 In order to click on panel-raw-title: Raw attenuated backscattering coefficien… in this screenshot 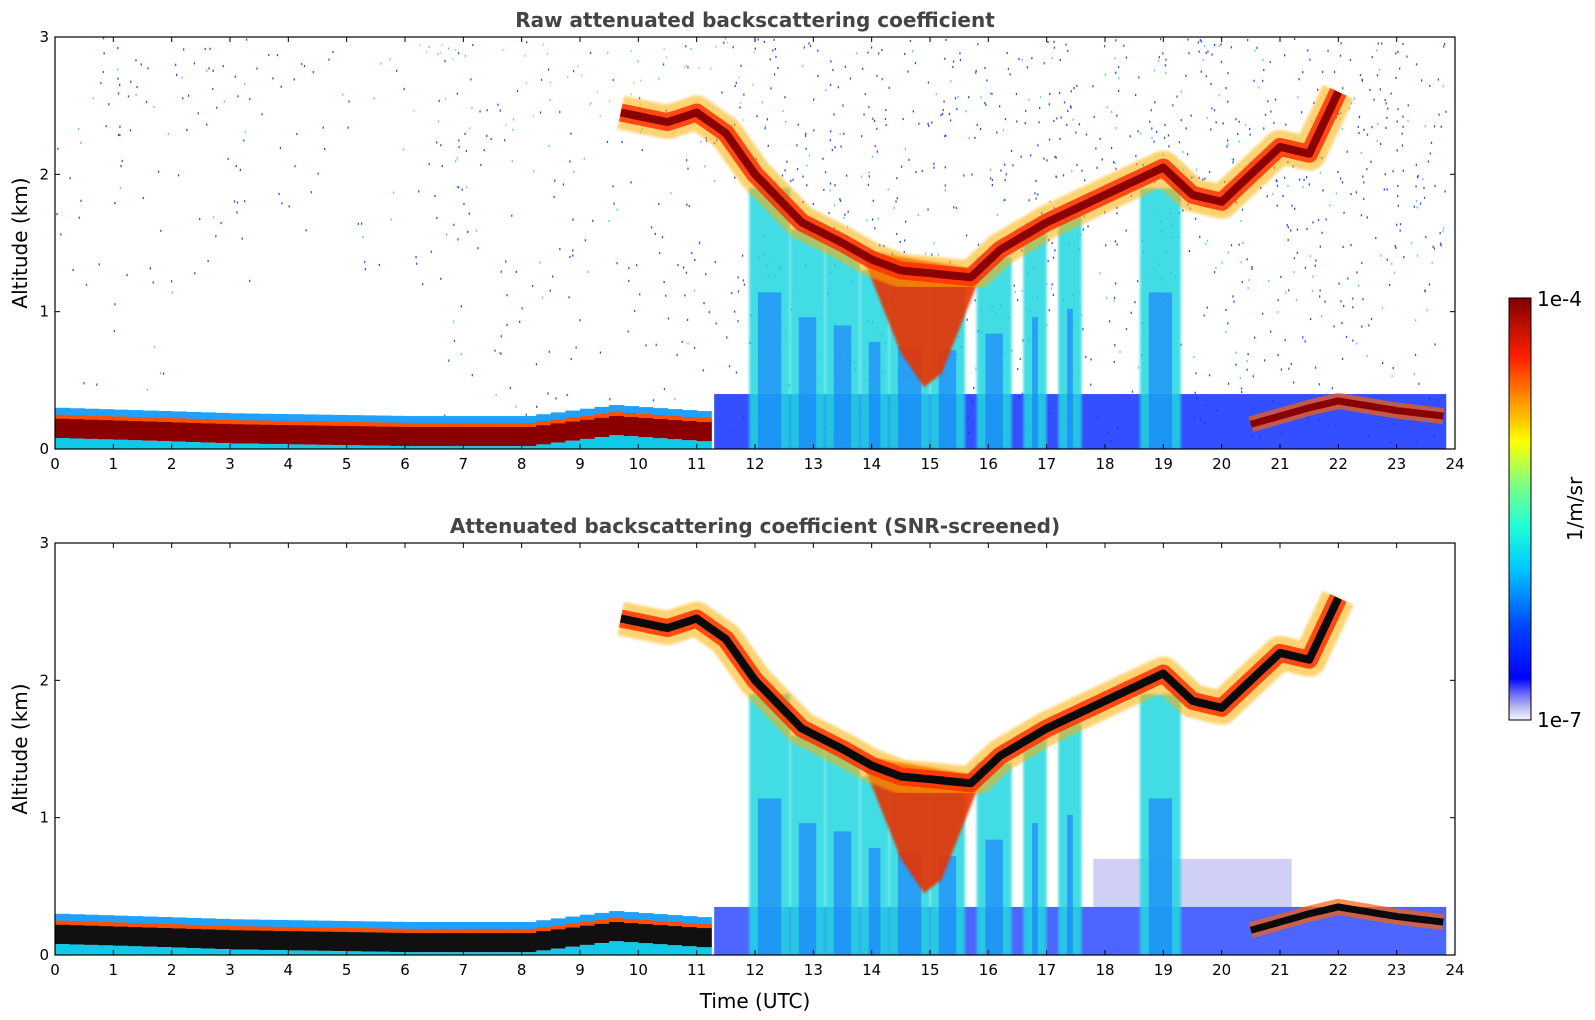, I will do `click(755, 20)`.